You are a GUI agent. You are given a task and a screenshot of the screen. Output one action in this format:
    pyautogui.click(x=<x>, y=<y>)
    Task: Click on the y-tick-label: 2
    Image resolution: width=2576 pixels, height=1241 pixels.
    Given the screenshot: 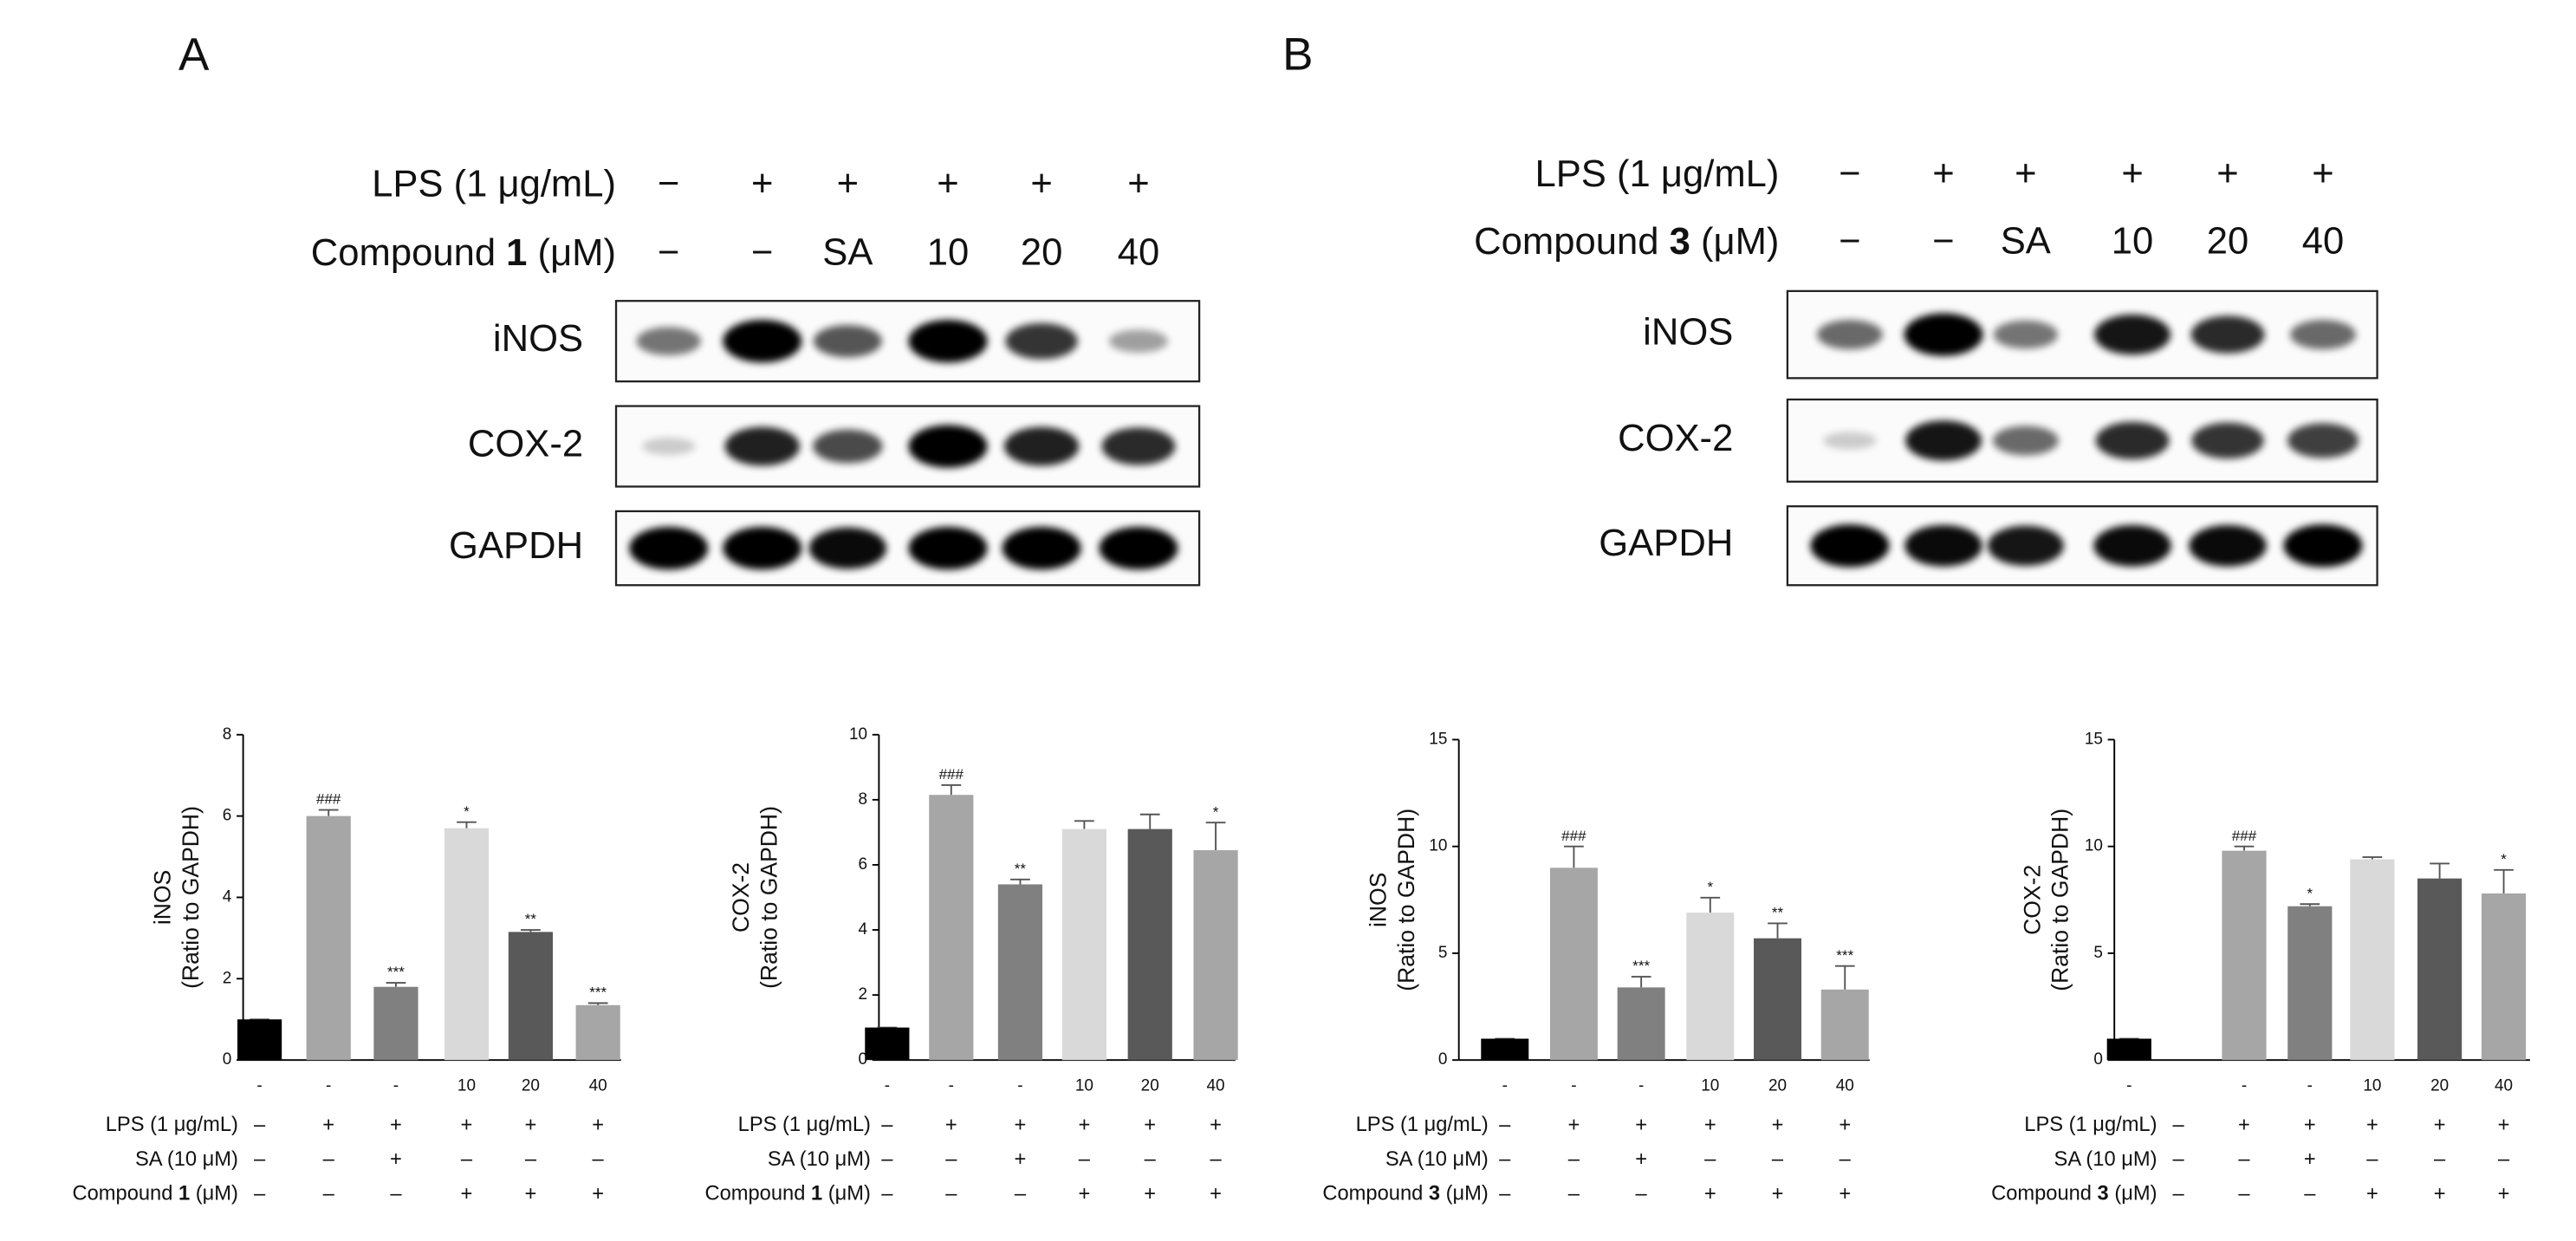 What is the action you would take?
    pyautogui.click(x=864, y=994)
    